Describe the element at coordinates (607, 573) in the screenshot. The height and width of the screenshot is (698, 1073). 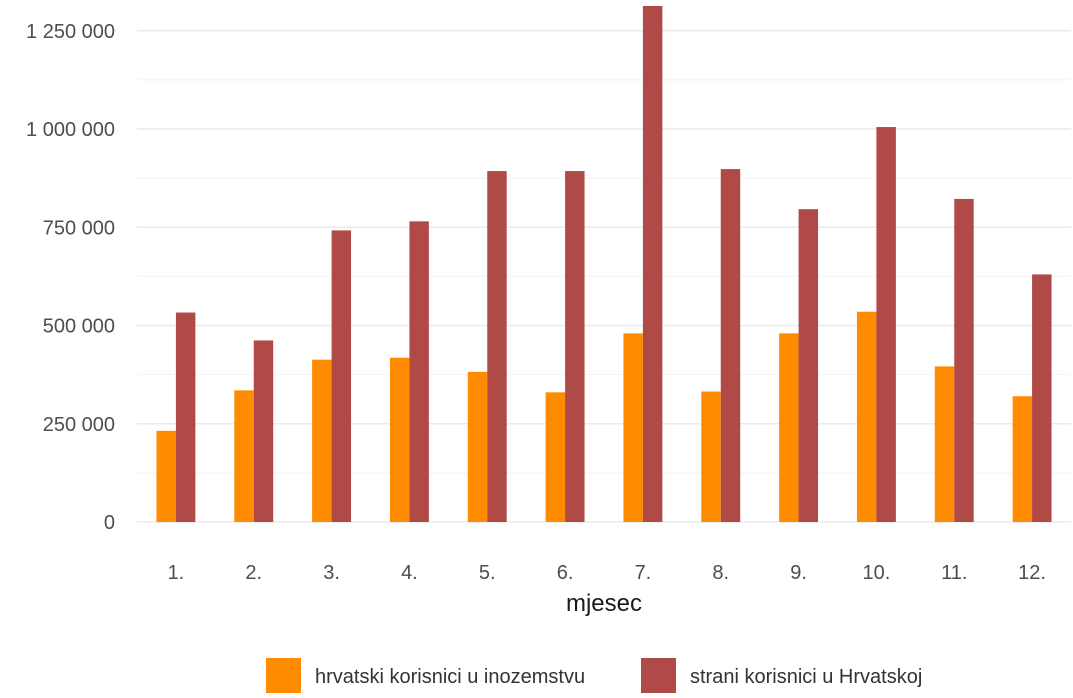
I see `x-axis-ticks: 1. 2. 3. 4. 5. 6. 7. 8. 9. 10. 11. 12.` at that location.